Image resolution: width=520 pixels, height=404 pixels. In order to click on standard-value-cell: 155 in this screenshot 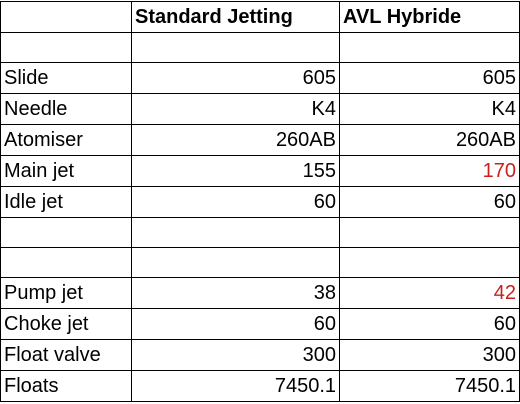, I will do `click(235, 171)`.